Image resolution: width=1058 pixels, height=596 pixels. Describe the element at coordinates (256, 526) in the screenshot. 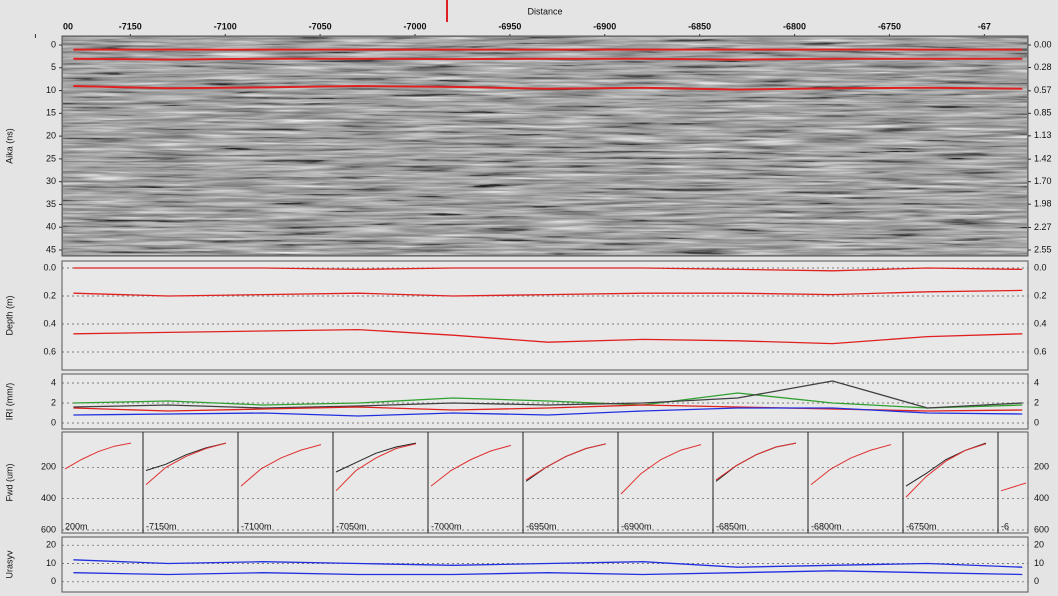

I see `segment-label: -7100m` at that location.